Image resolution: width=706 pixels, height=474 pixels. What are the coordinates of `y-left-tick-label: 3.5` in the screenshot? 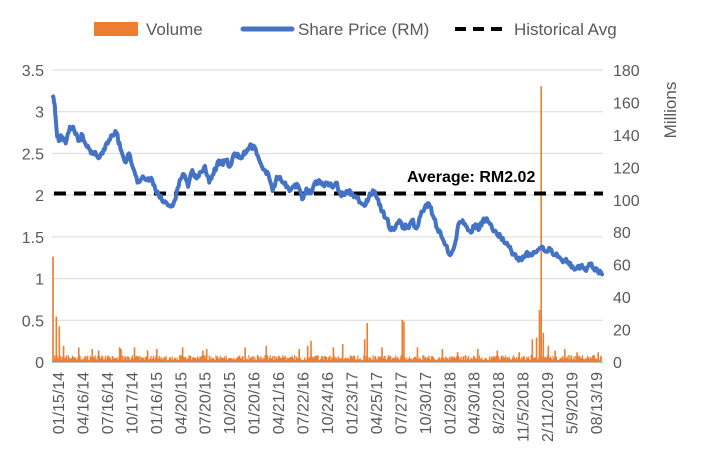 It's located at (33, 71).